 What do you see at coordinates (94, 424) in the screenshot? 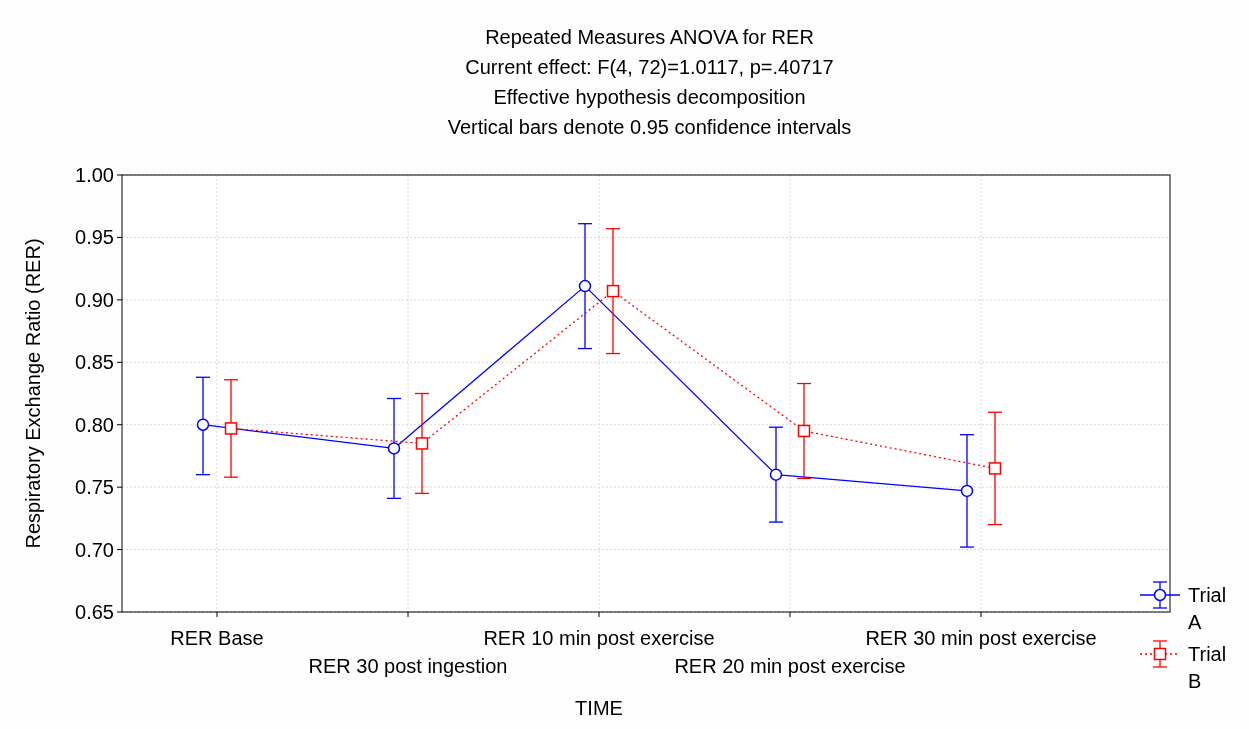
I see `y-tick-label: 0.80` at bounding box center [94, 424].